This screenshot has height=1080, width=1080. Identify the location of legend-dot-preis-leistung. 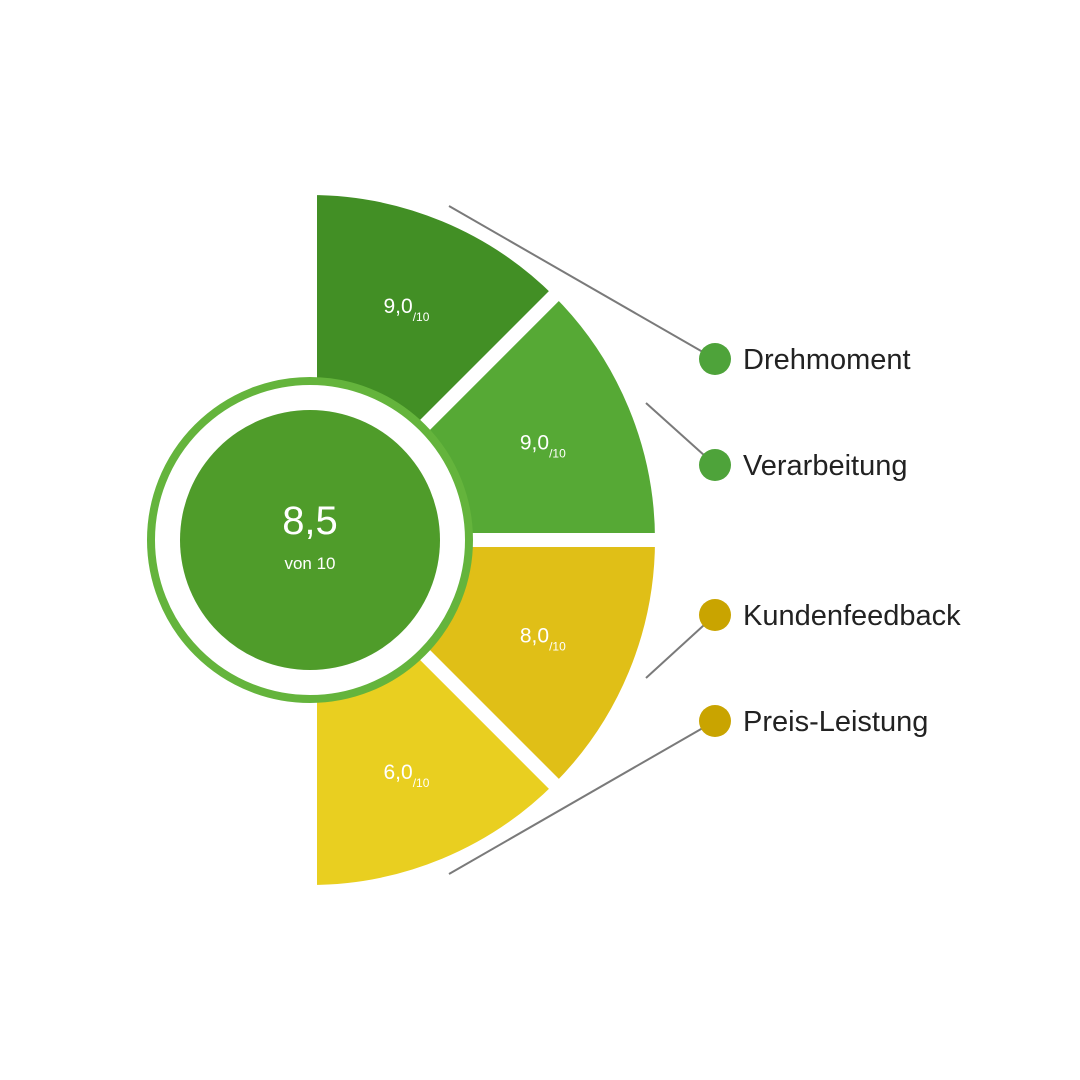
(715, 721).